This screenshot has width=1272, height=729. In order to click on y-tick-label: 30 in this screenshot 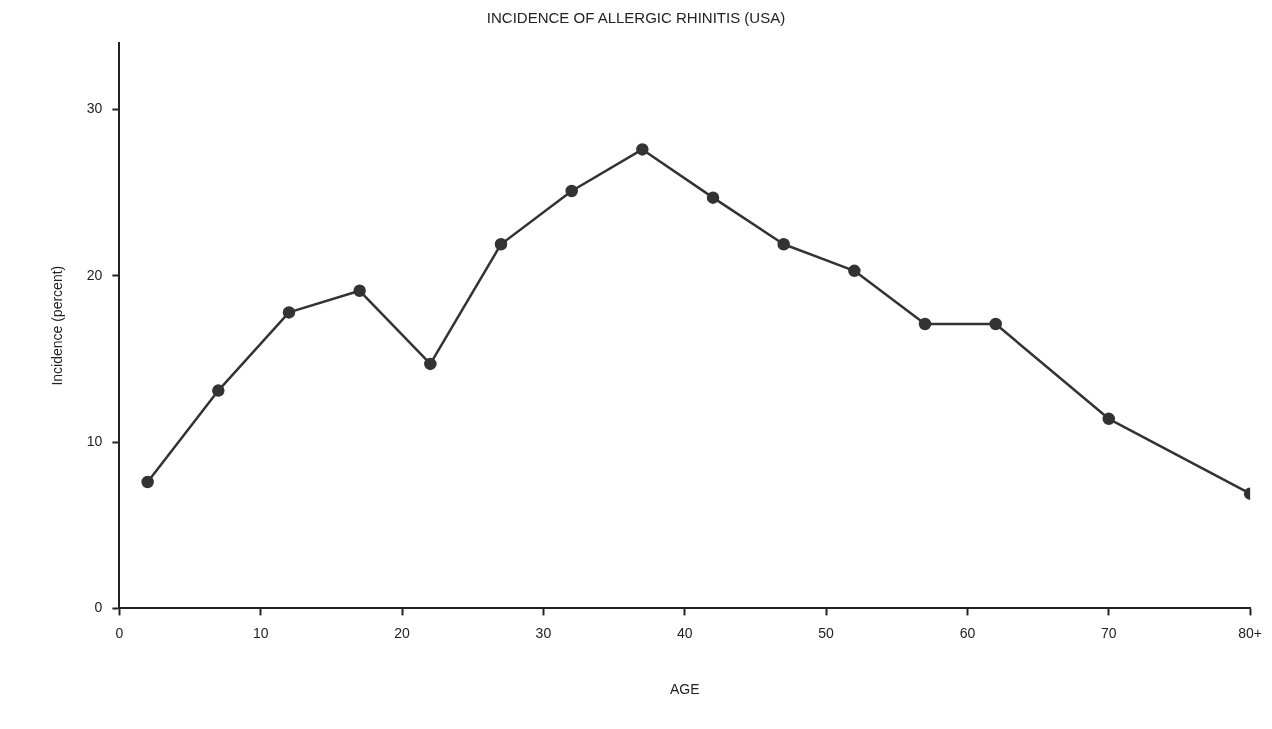, I will do `click(94, 108)`.